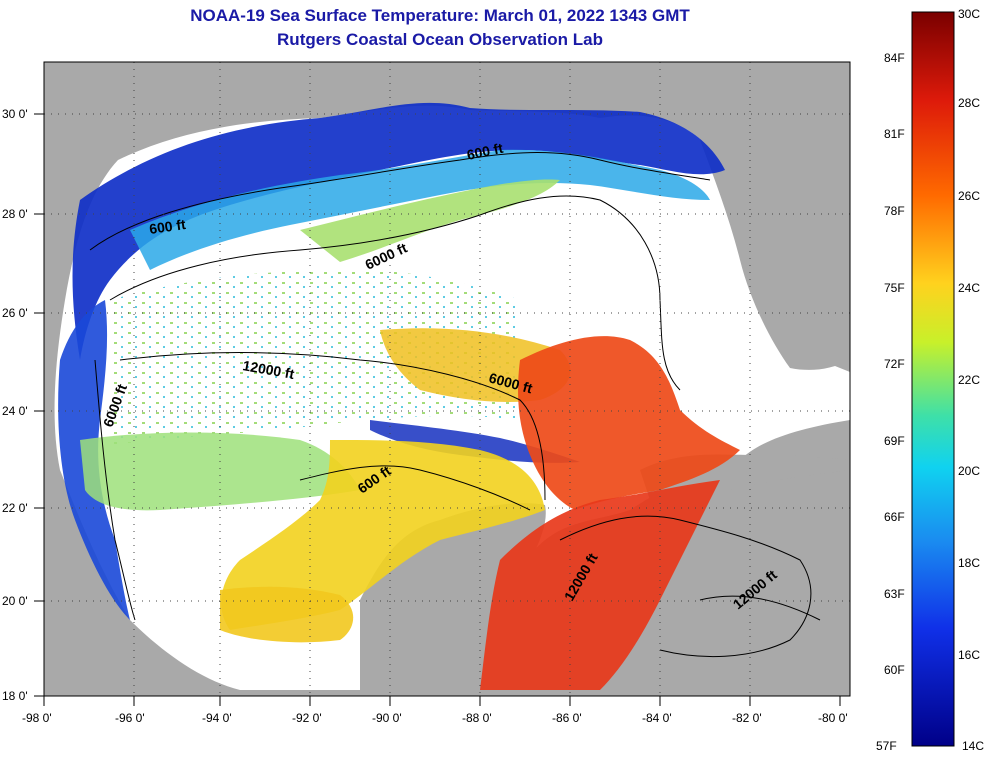 The height and width of the screenshot is (761, 992). I want to click on lat-label: 28 0', so click(15, 214).